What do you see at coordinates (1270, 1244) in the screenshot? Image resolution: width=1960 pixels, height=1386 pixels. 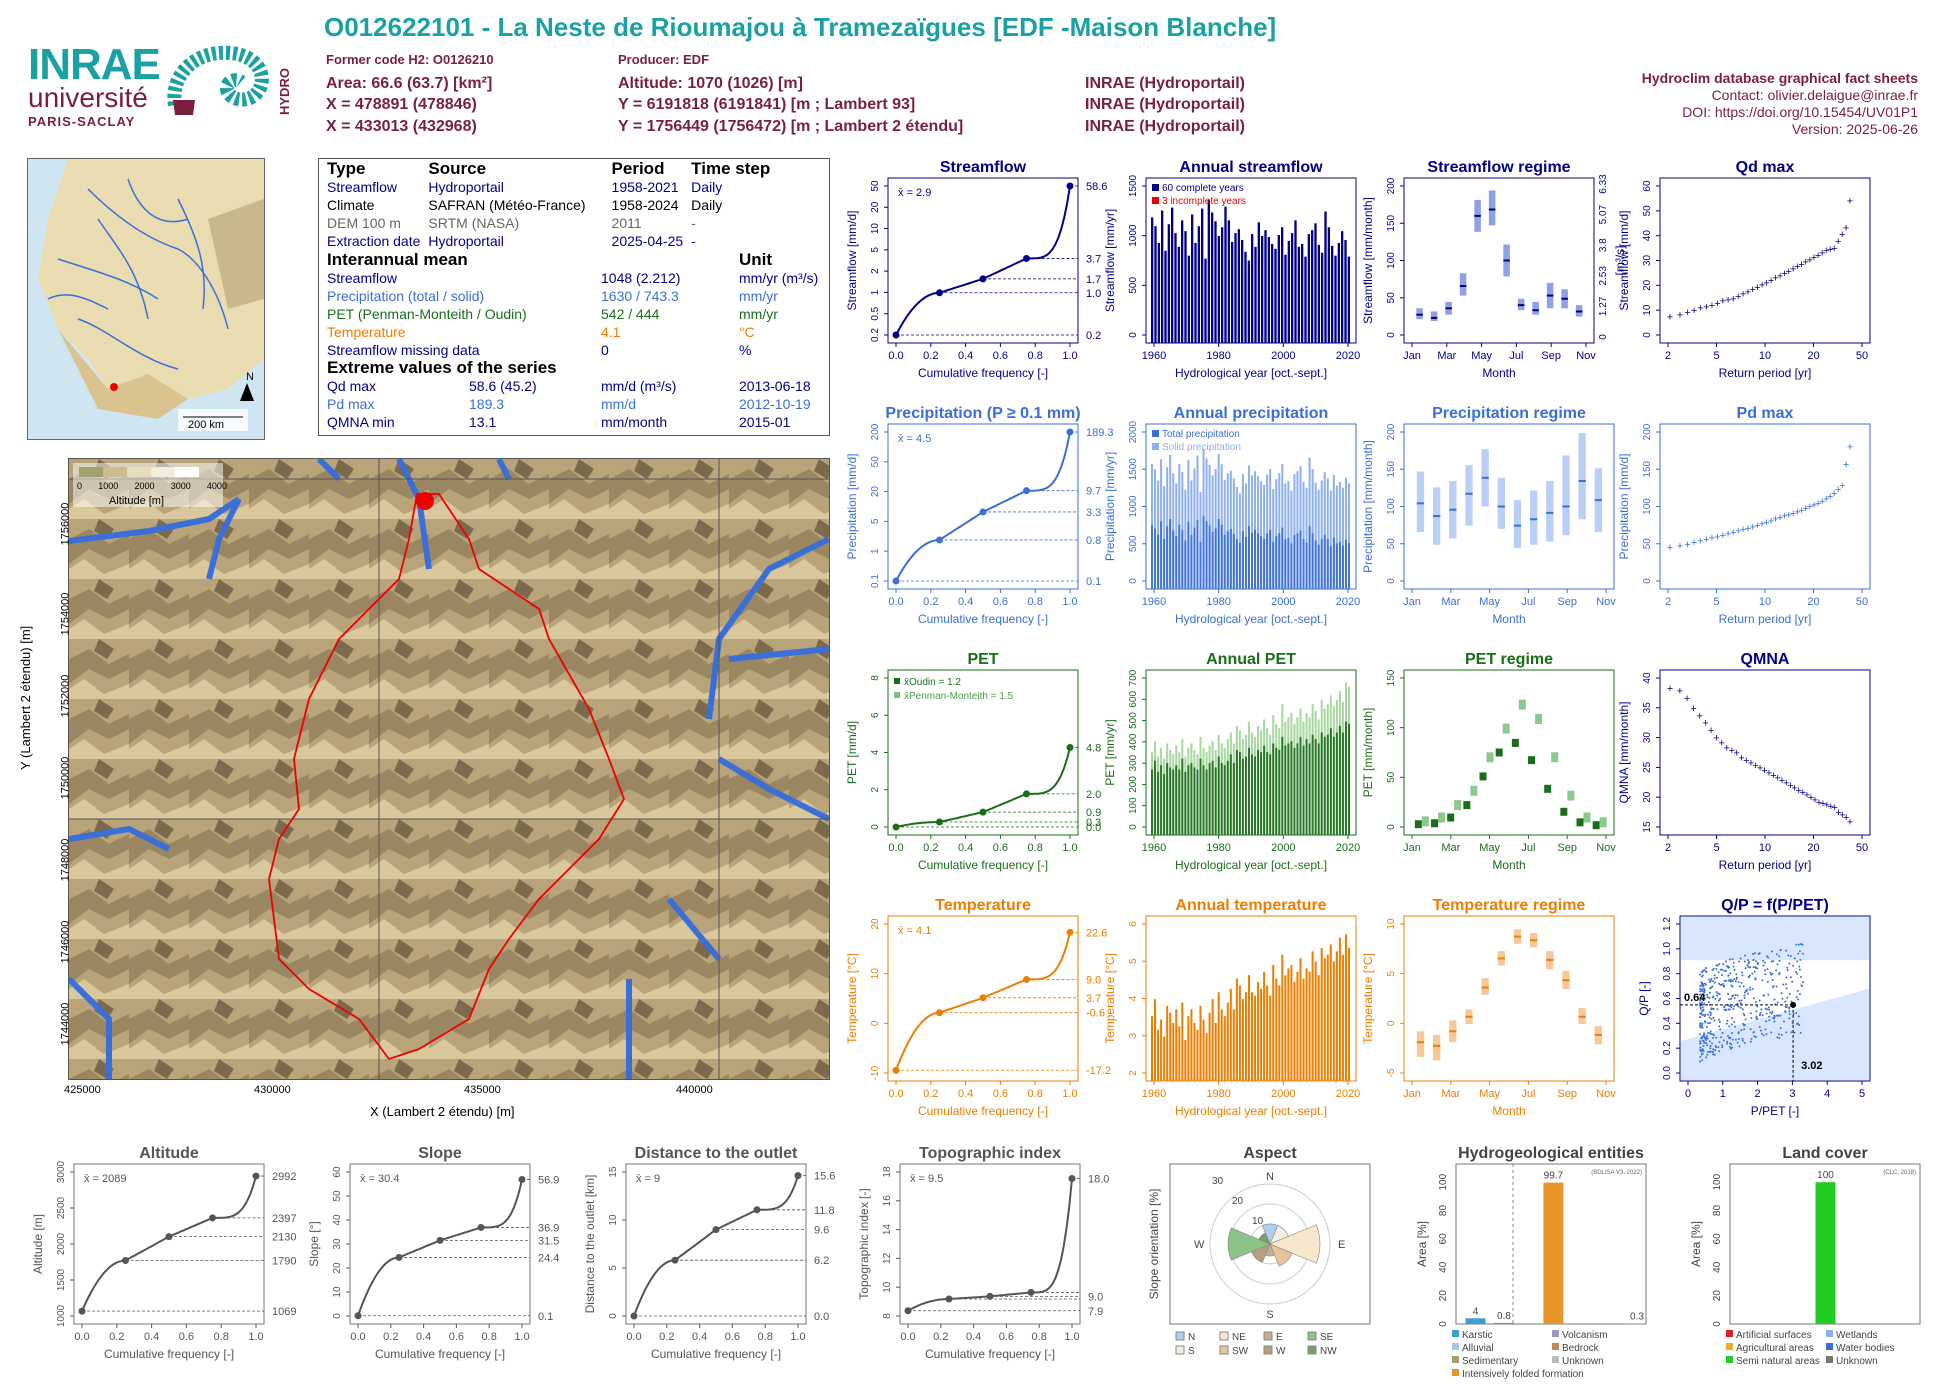 I see `ring` at bounding box center [1270, 1244].